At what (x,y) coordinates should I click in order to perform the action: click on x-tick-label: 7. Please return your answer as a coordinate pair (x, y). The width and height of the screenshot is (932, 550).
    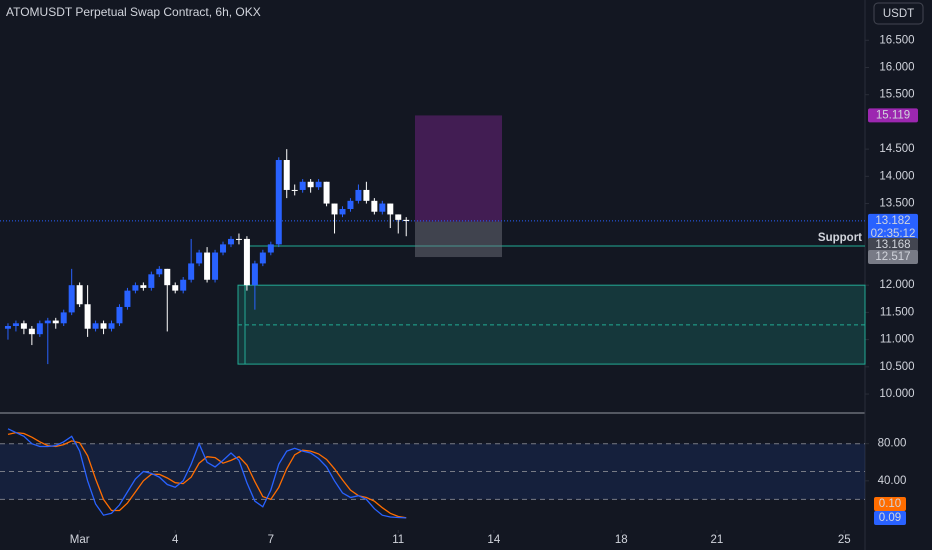
    Looking at the image, I should click on (271, 540).